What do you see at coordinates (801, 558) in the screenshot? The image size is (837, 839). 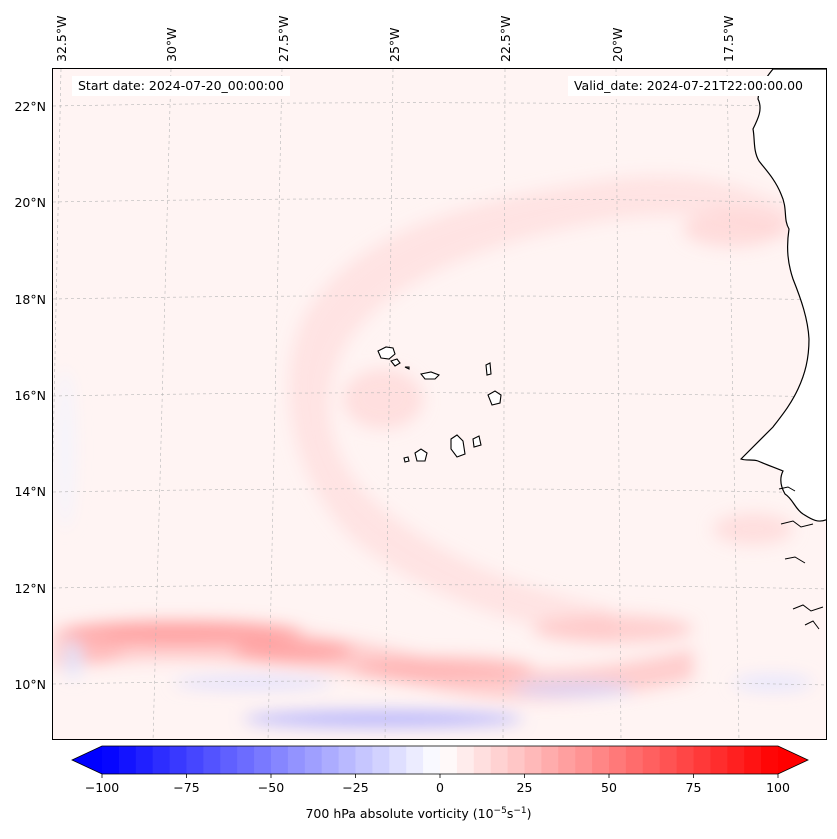 I see `coast-details` at bounding box center [801, 558].